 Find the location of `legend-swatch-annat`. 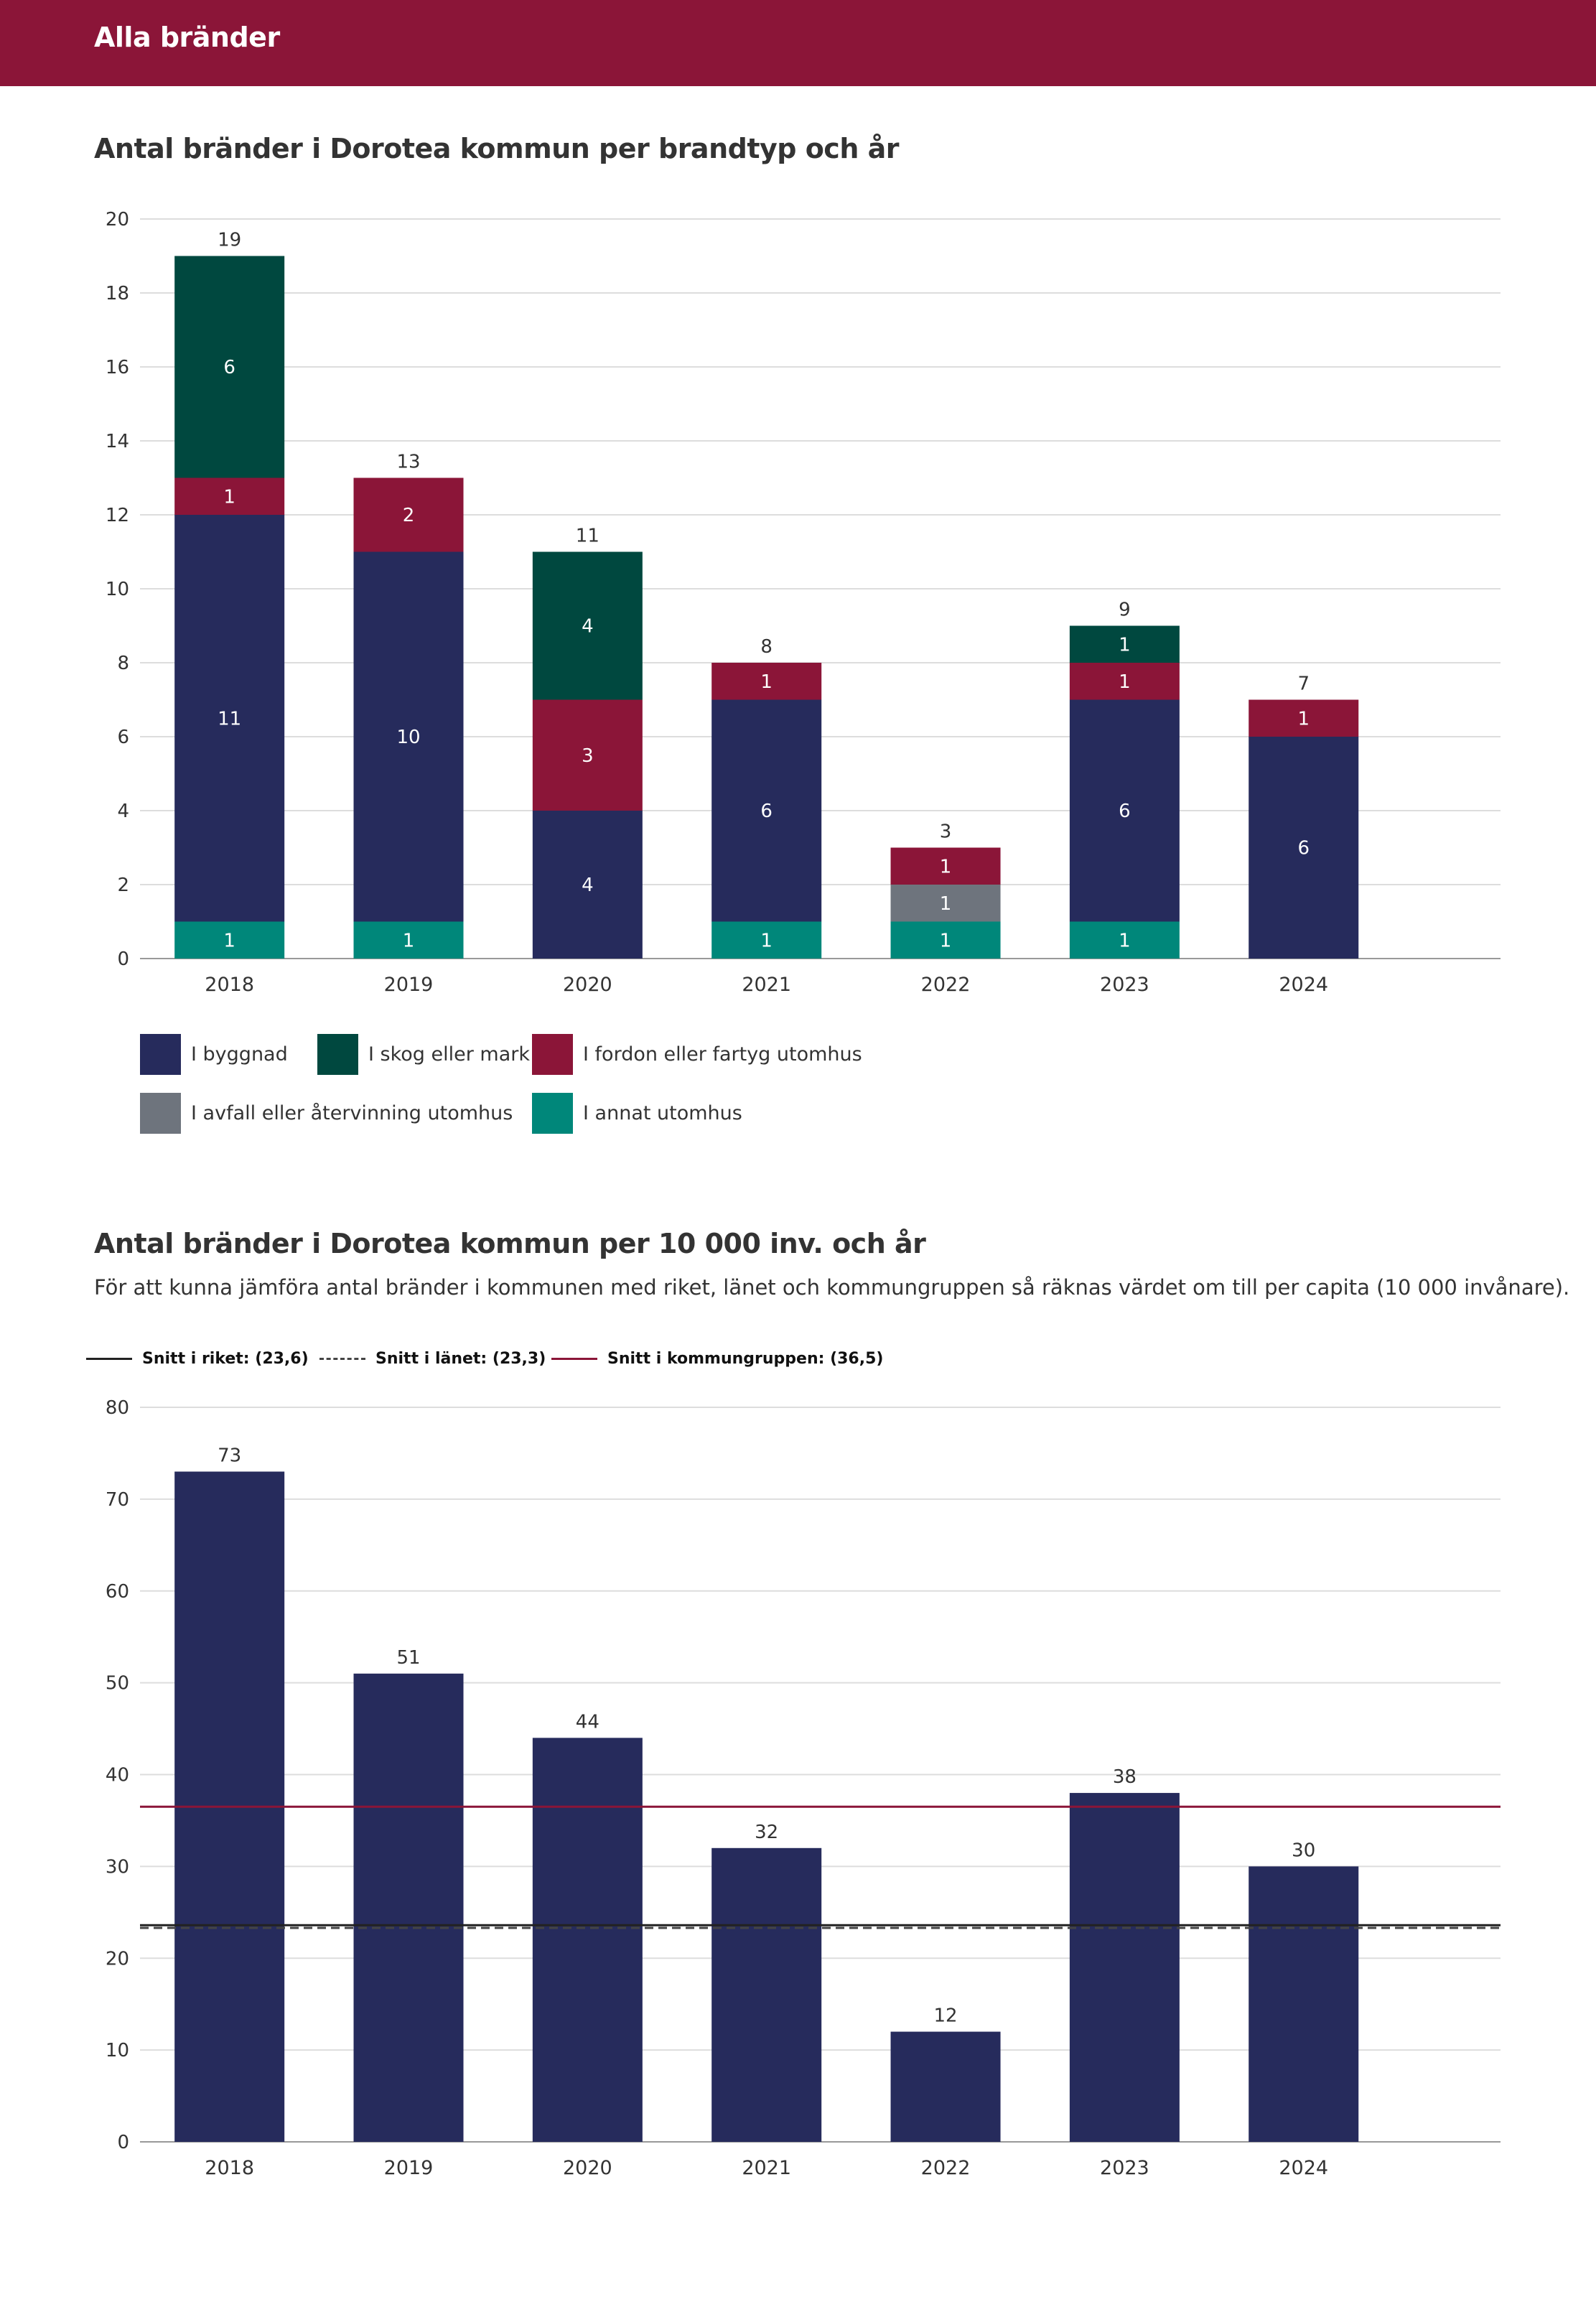

legend-swatch-annat is located at coordinates (552, 1113).